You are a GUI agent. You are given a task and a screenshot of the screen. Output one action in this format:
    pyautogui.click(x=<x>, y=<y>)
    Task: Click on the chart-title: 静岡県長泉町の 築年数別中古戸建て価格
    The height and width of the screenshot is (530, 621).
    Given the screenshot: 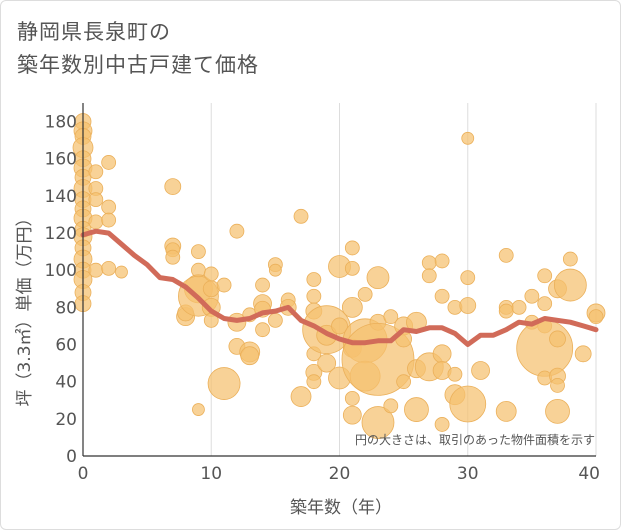 What is the action you would take?
    pyautogui.click(x=138, y=49)
    